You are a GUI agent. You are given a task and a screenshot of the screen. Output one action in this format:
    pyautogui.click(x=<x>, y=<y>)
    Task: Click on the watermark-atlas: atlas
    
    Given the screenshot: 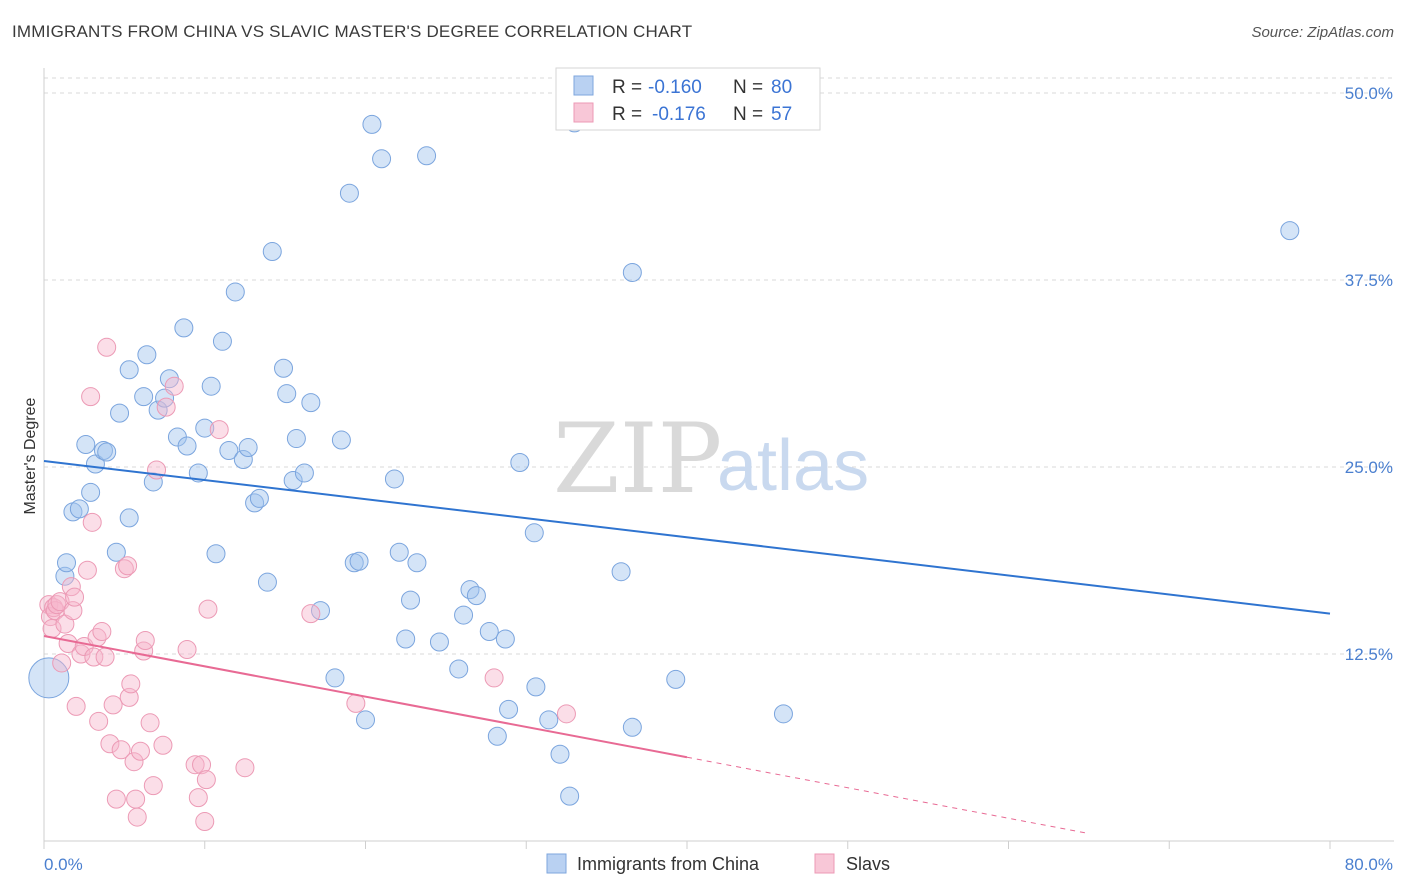 What is the action you would take?
    pyautogui.click(x=793, y=466)
    